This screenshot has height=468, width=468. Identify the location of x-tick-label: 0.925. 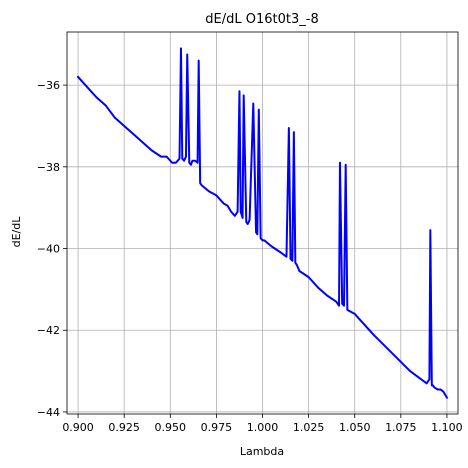
(124, 427).